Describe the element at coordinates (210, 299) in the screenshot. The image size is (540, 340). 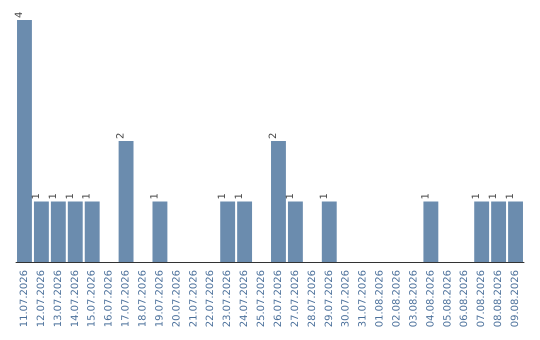
I see `x-tick-label: 22.07.2026` at that location.